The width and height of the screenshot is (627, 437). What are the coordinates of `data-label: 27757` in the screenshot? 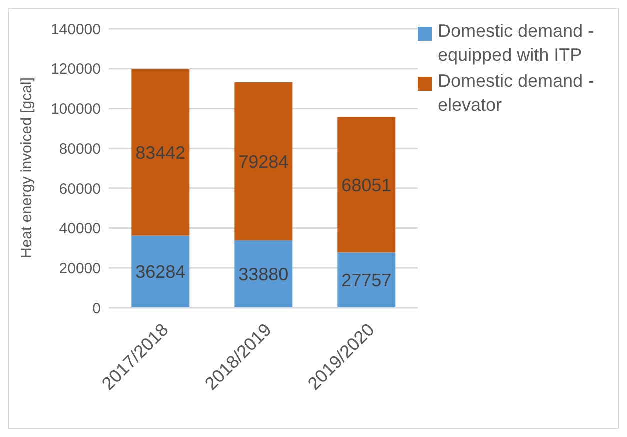 It's located at (367, 280).